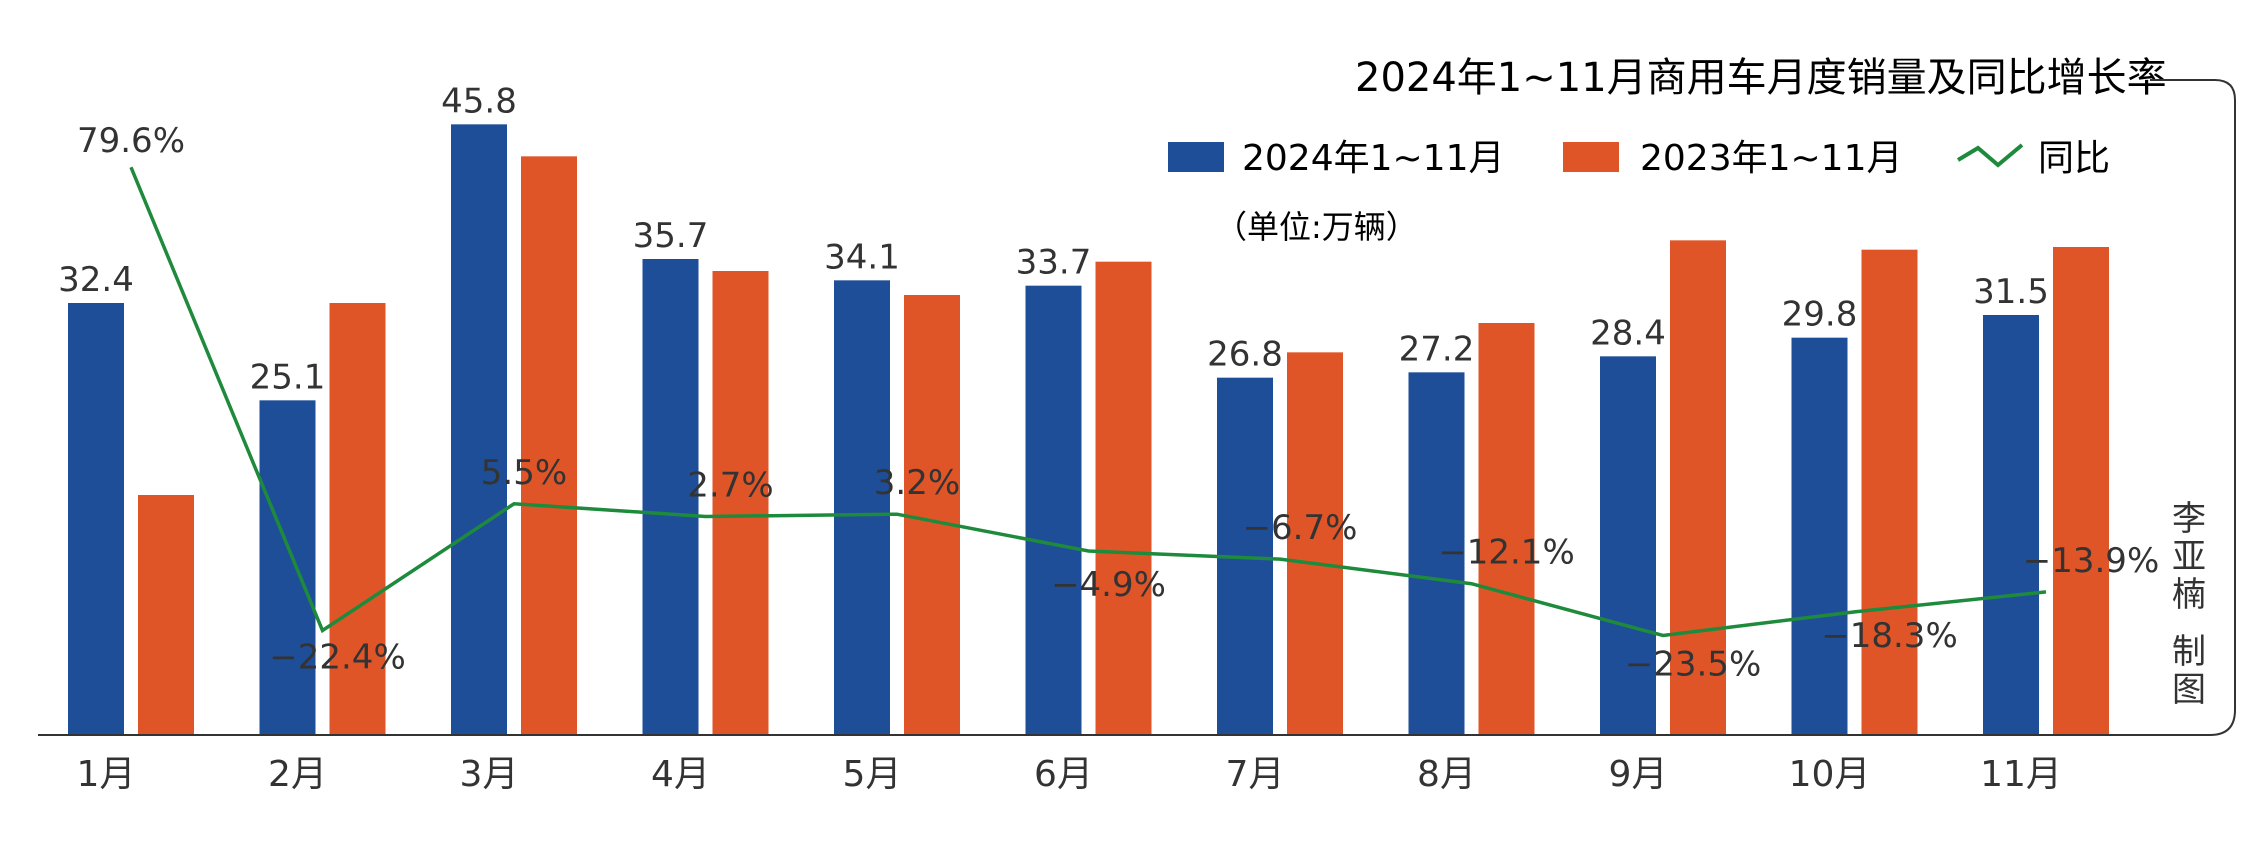  What do you see at coordinates (2091, 561) in the screenshot?
I see `yoy-value-label: −13.9%` at bounding box center [2091, 561].